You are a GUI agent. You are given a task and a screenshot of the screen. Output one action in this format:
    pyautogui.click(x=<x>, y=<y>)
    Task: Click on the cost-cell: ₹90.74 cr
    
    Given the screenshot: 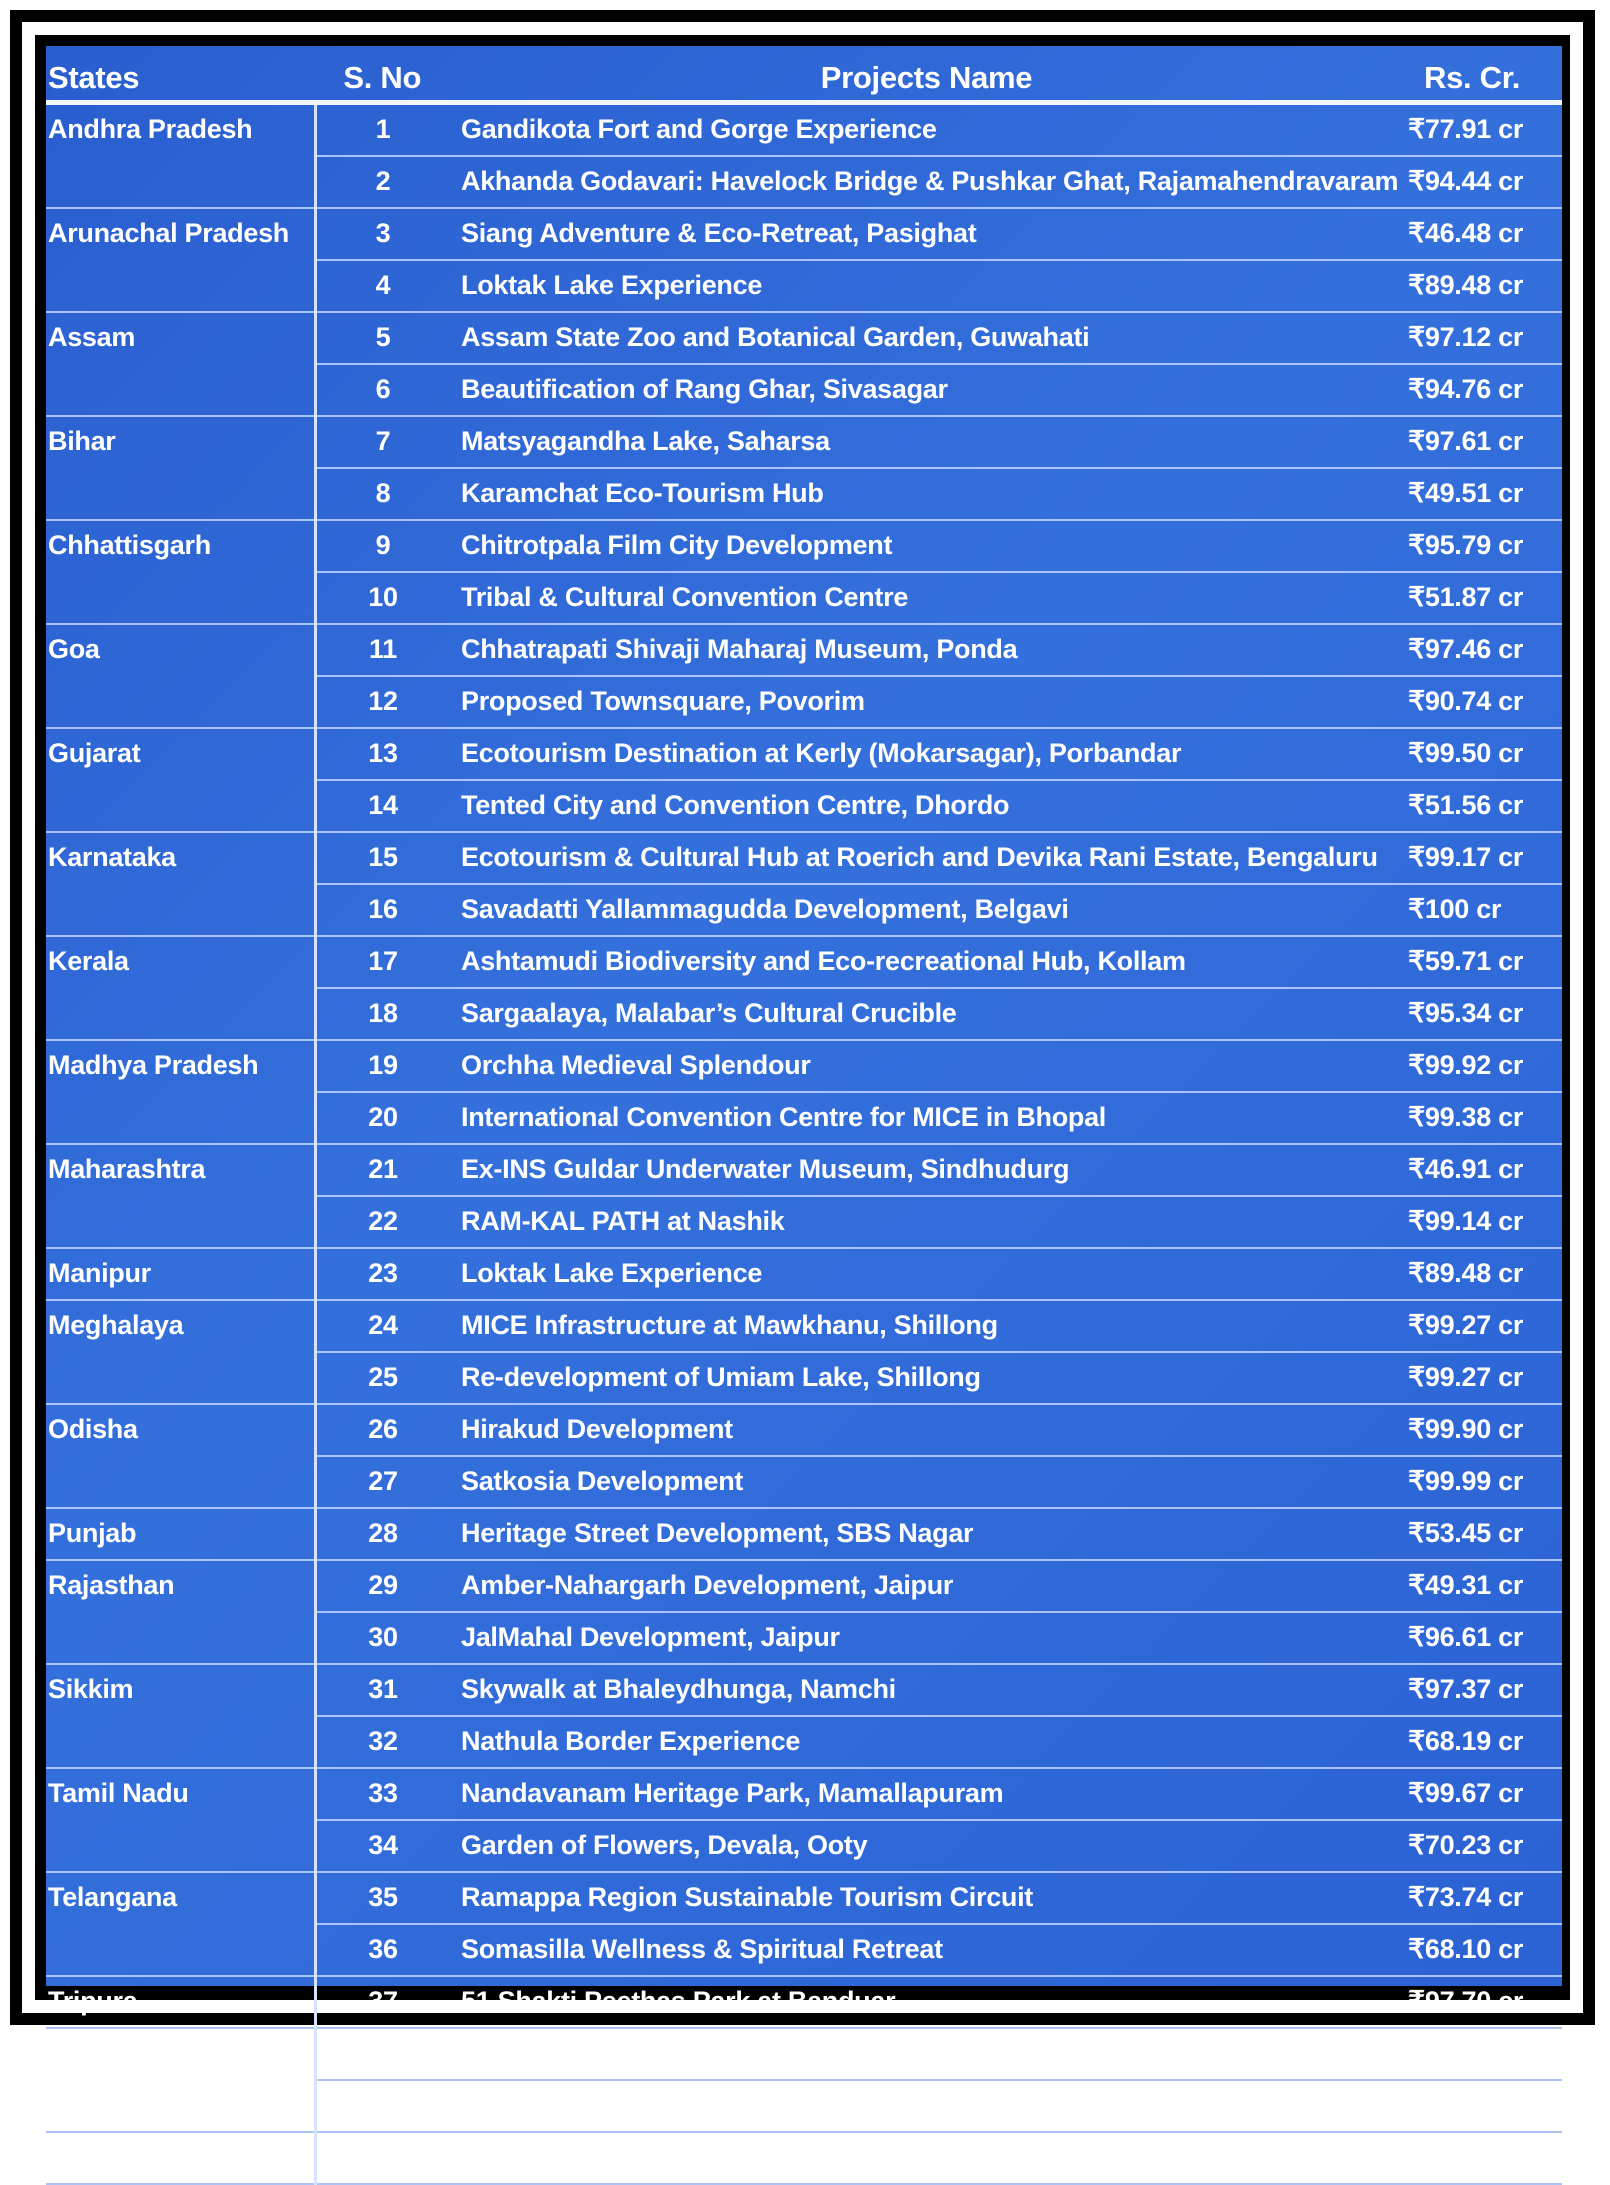 What is the action you would take?
    pyautogui.click(x=1483, y=702)
    